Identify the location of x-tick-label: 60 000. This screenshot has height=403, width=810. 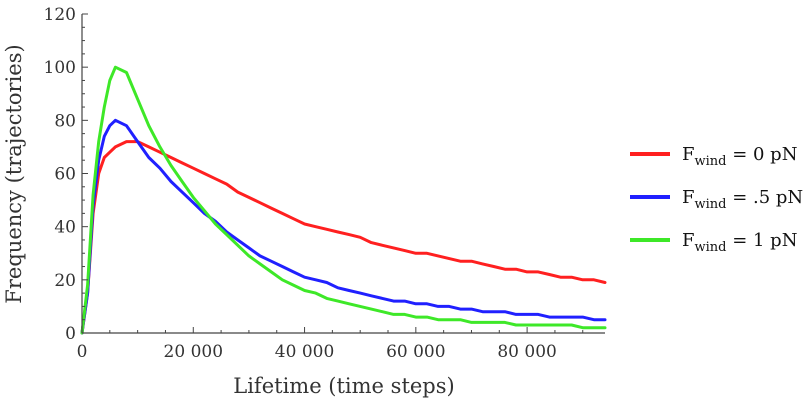
(415, 352).